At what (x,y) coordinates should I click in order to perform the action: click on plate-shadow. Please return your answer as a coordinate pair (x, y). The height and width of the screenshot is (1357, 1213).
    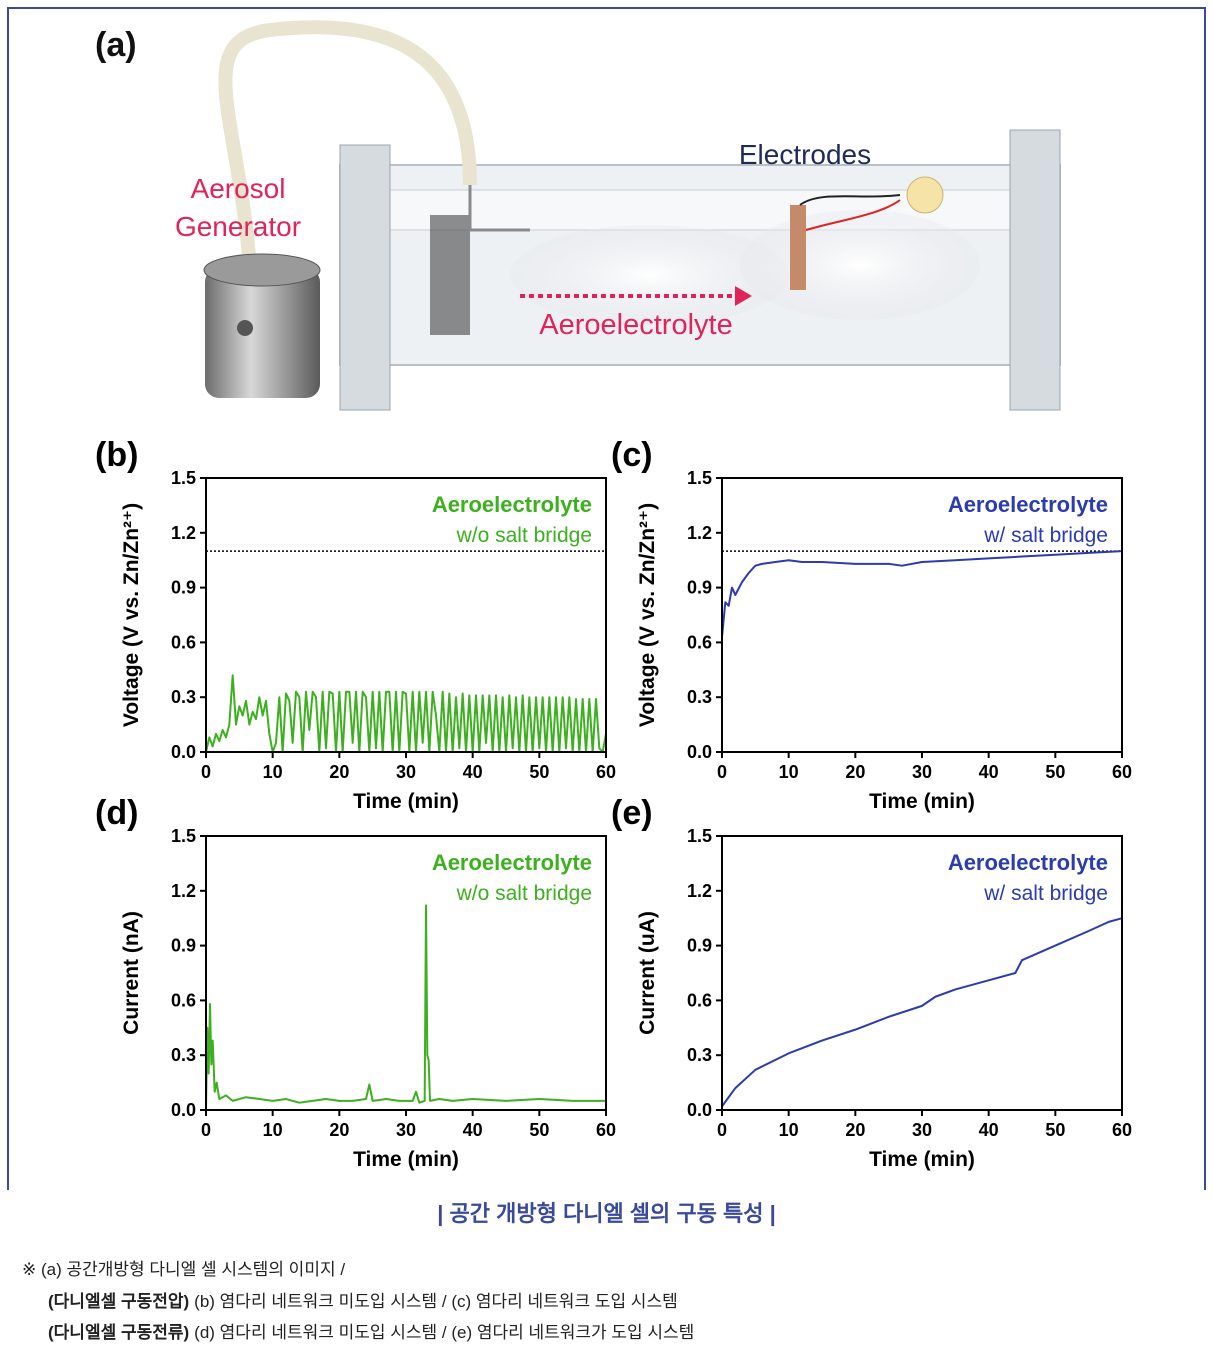
    Looking at the image, I should click on (450, 275).